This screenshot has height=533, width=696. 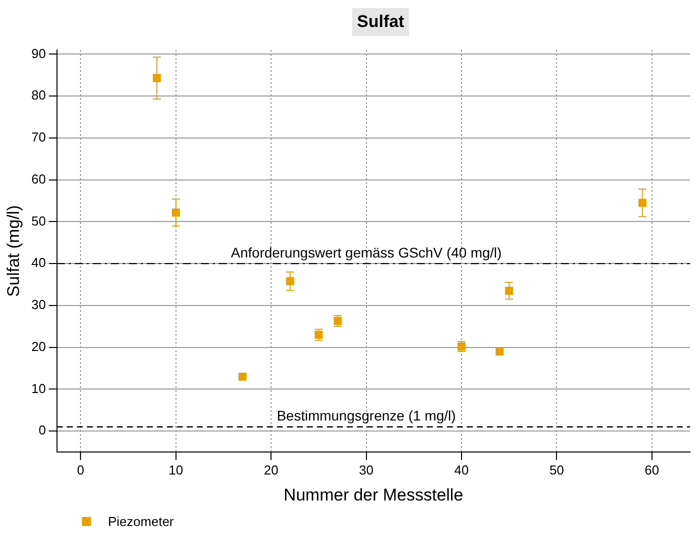 What do you see at coordinates (38, 304) in the screenshot?
I see `y-tick-label: 30` at bounding box center [38, 304].